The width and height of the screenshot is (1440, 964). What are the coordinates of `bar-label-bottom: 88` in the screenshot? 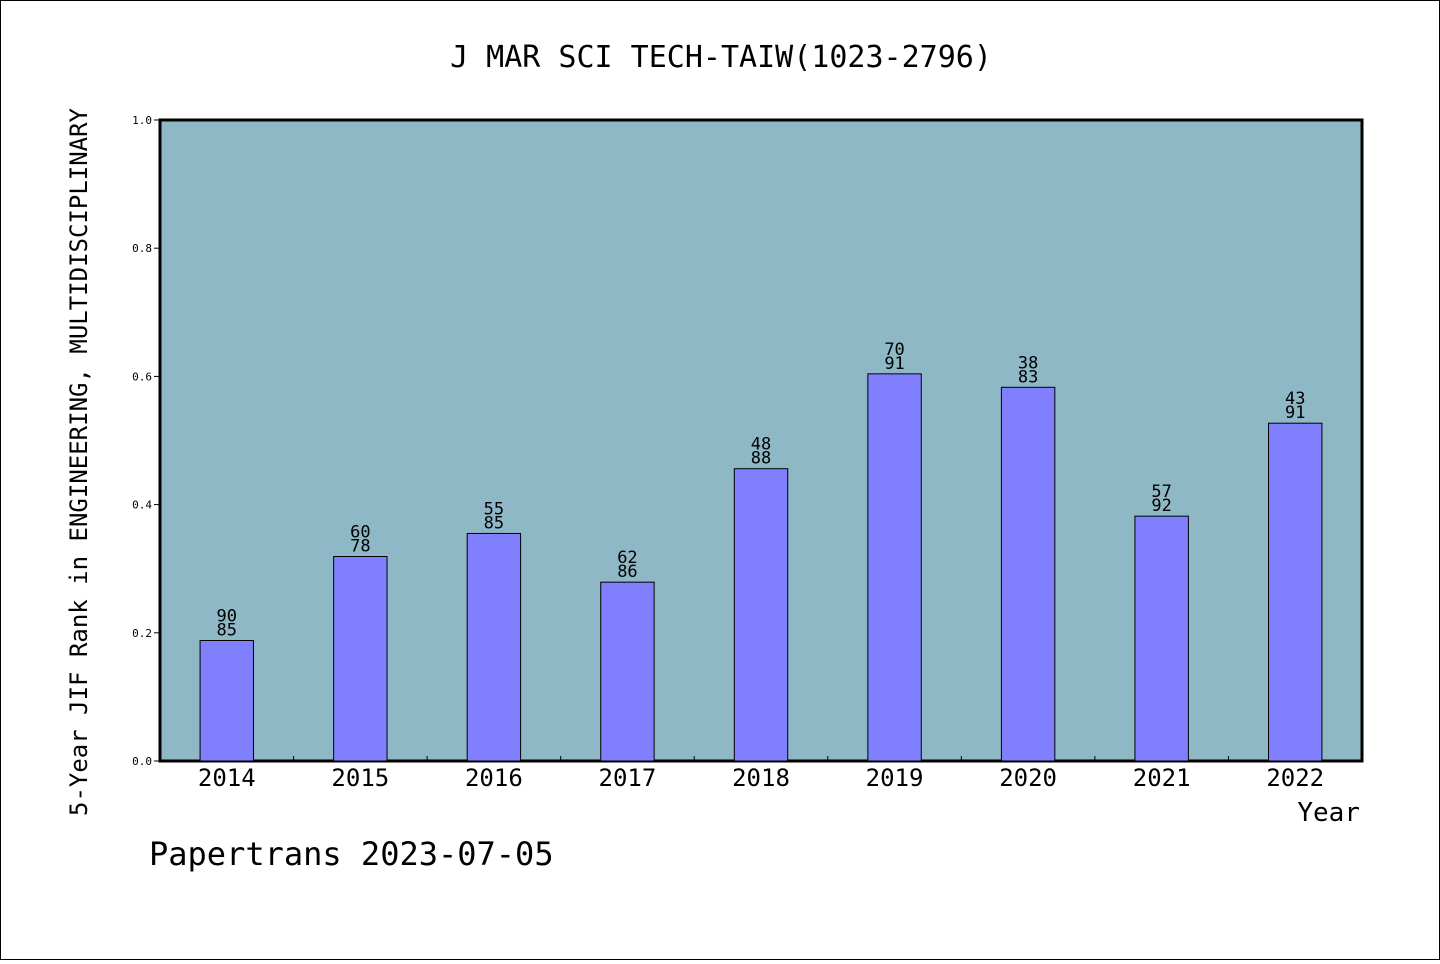 It's located at (761, 459).